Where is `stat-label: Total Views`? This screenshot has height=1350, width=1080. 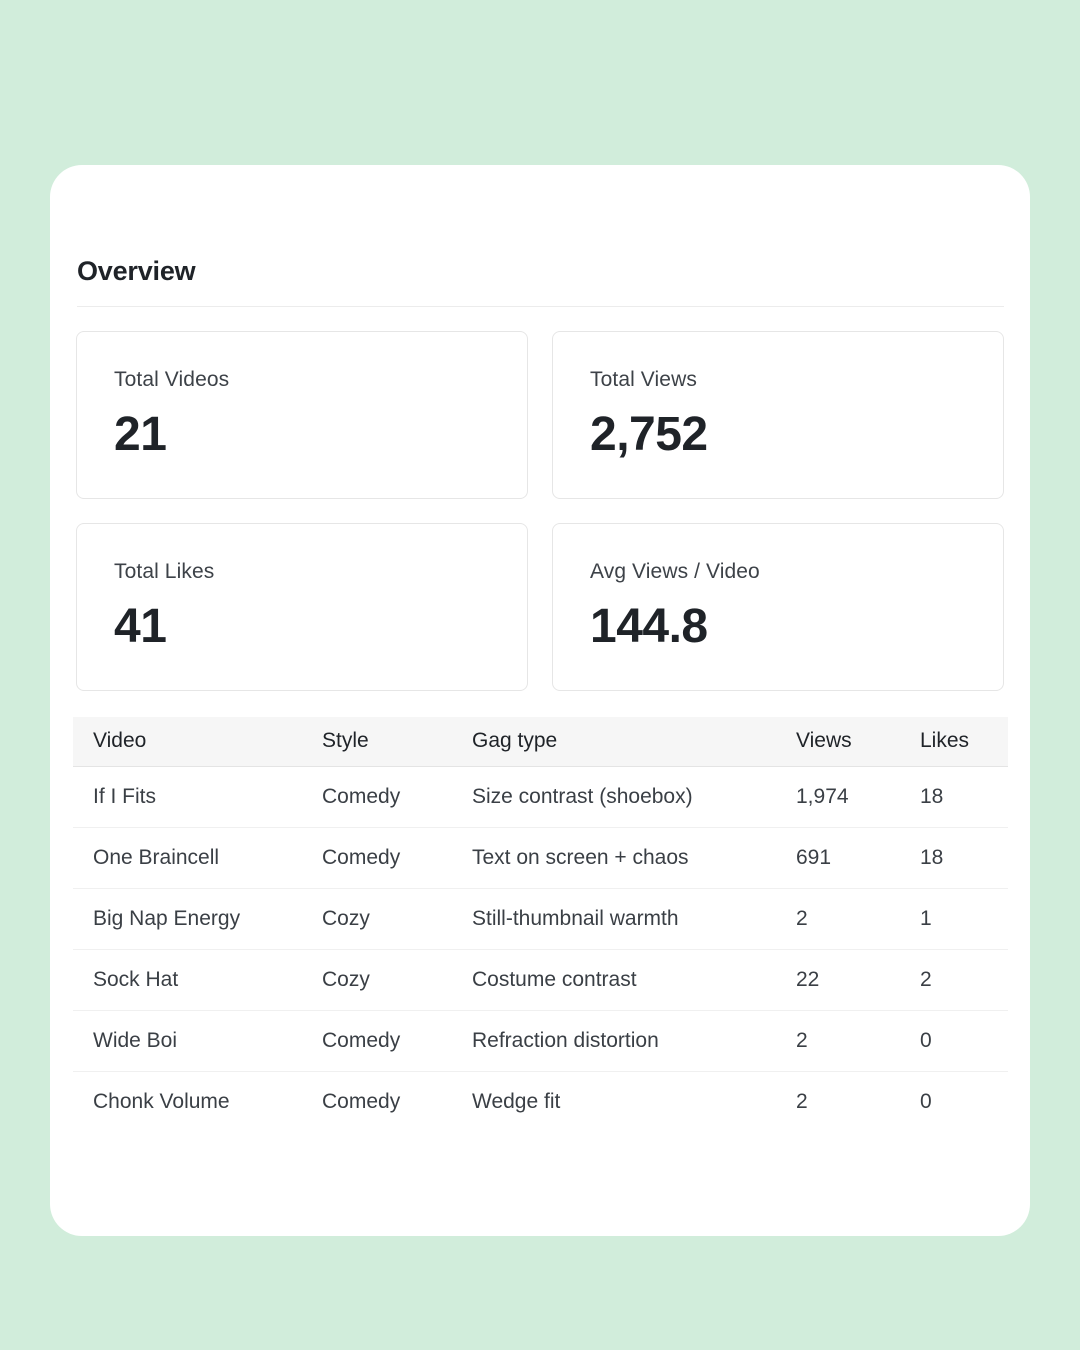
stat-label: Total Views is located at coordinates (643, 379).